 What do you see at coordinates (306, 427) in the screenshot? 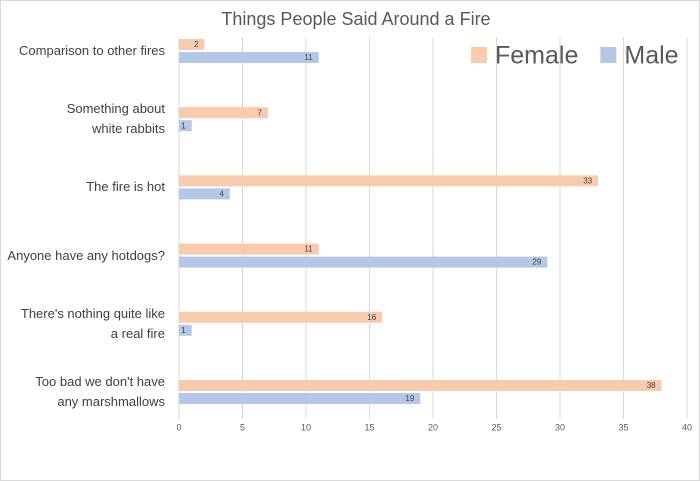
I see `x-tick-label: 10` at bounding box center [306, 427].